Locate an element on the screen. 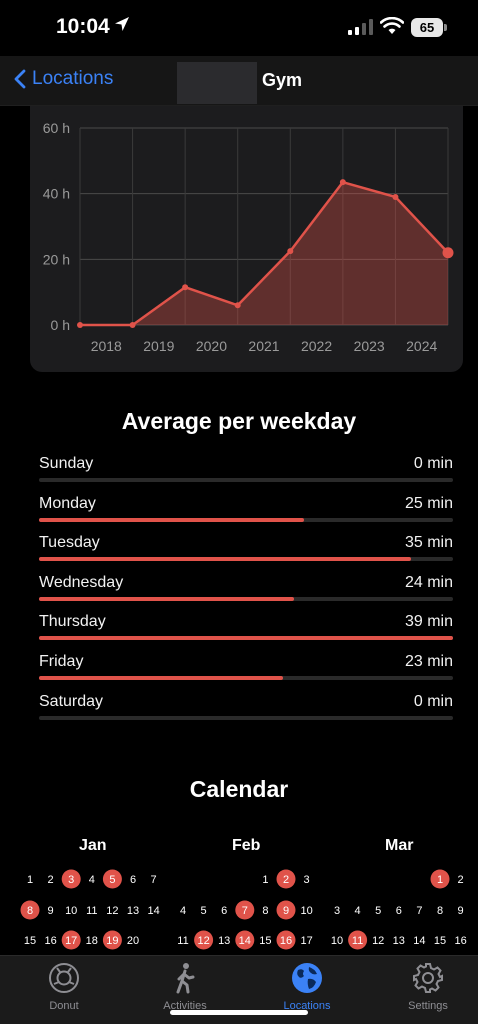 This screenshot has height=1024, width=478. tab-locations-label: Locations is located at coordinates (307, 1006).